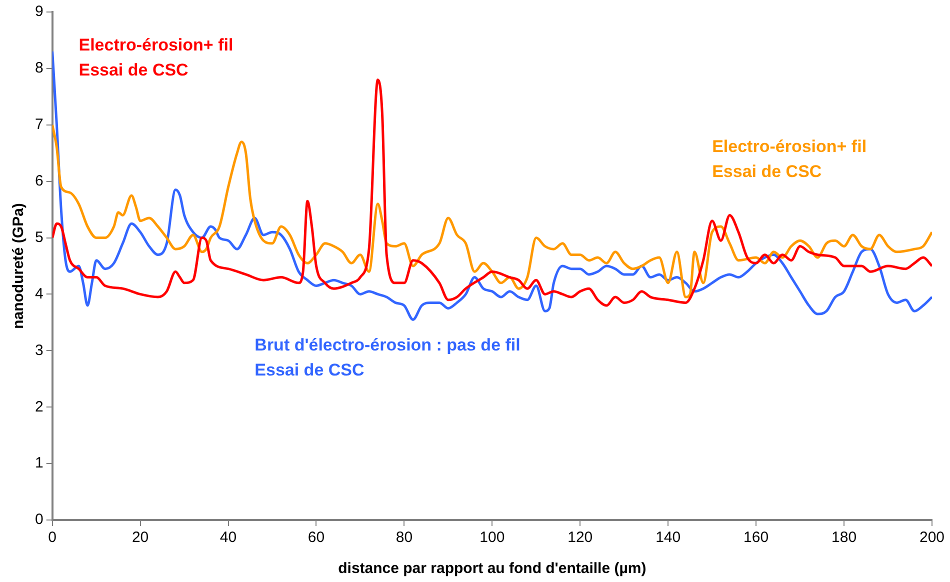 This screenshot has height=582, width=950. I want to click on x-axis-title: distance par rapport au fond d'entaille (µm), so click(492, 569).